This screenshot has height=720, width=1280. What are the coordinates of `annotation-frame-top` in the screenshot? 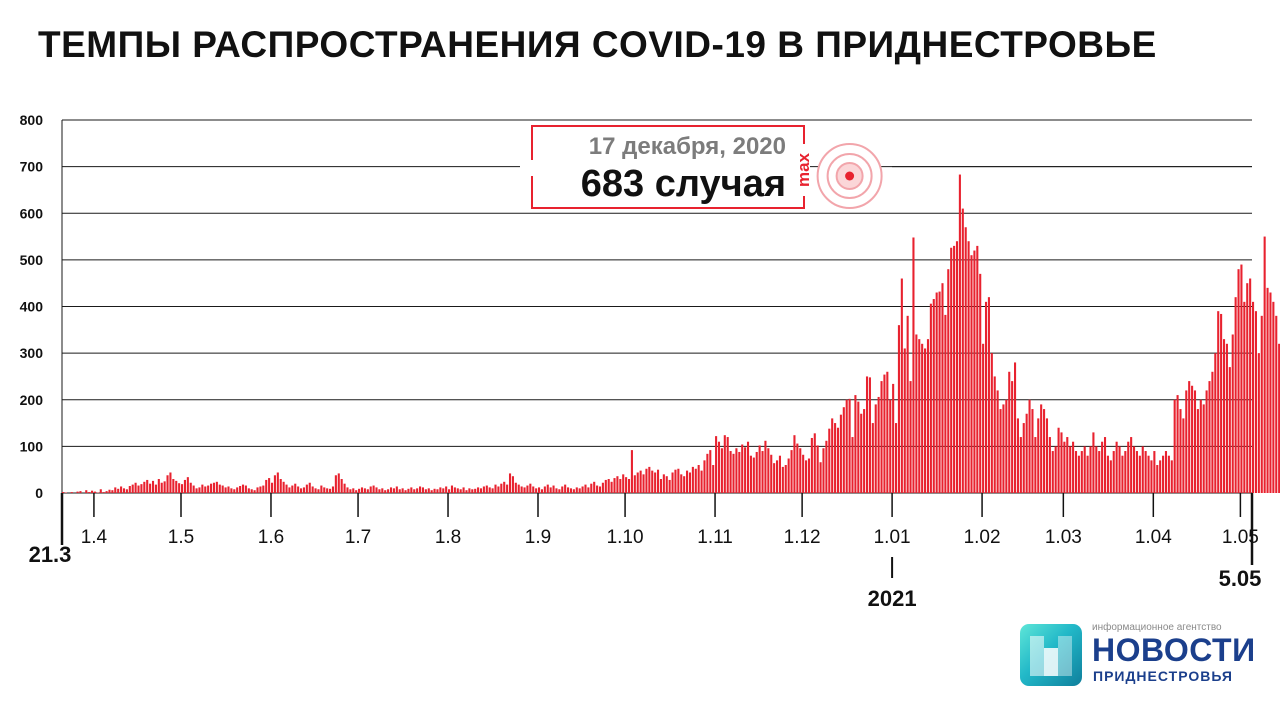 It's located at (668, 142).